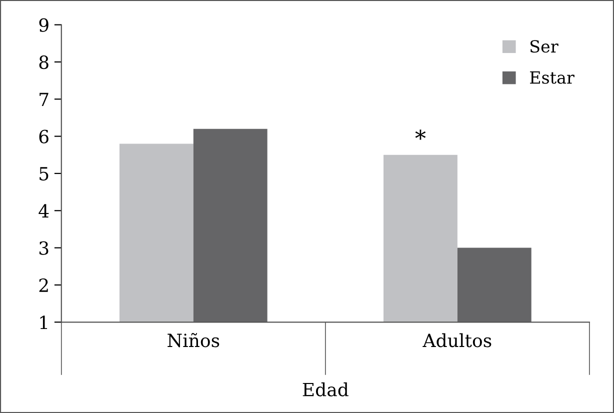 The image size is (614, 413). Describe the element at coordinates (44, 322) in the screenshot. I see `y-tick-label: 1` at that location.